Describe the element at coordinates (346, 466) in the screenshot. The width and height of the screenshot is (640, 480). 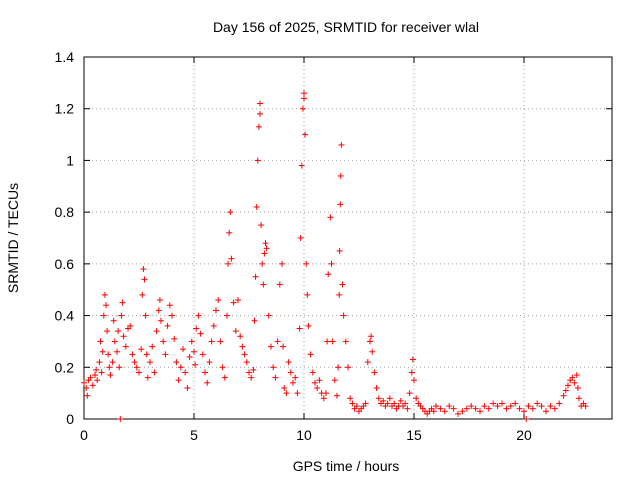
I see `x-axis-label: GPS time / hours` at that location.